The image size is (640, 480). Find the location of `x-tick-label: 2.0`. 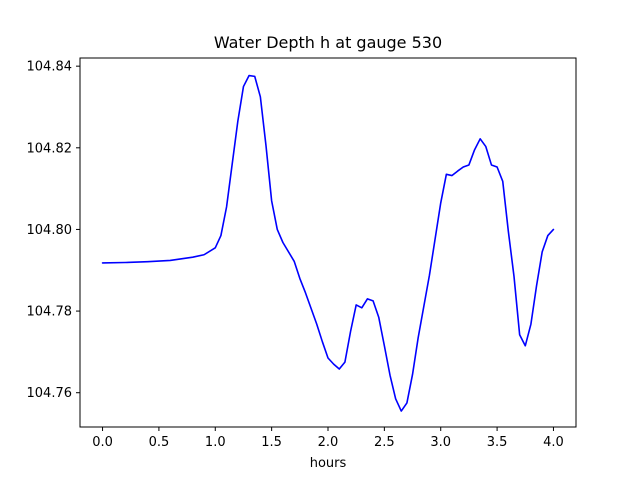

x-tick-label: 2.0 is located at coordinates (328, 442).